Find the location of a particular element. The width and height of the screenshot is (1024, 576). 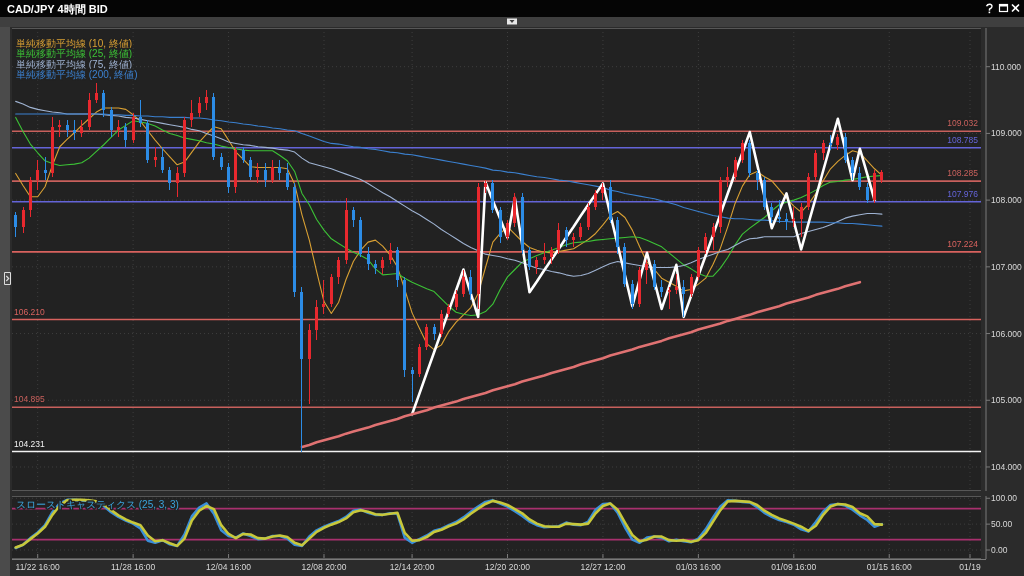

y-tick-label: 105.000 is located at coordinates (1006, 400).